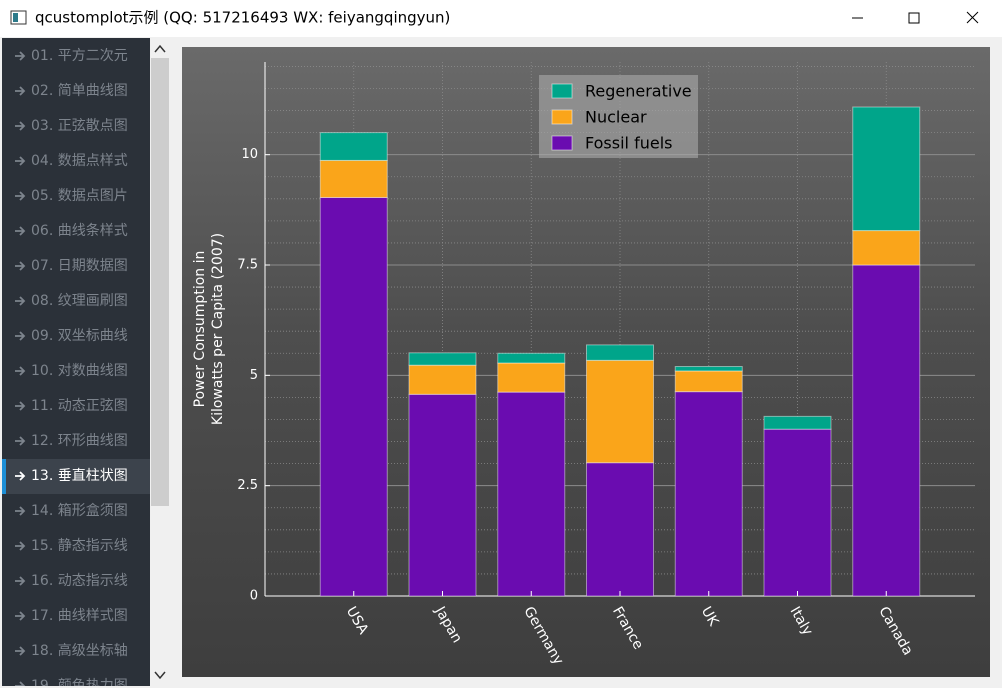 The height and width of the screenshot is (688, 1002). Describe the element at coordinates (4, 476) in the screenshot. I see `selected-indicator` at that location.